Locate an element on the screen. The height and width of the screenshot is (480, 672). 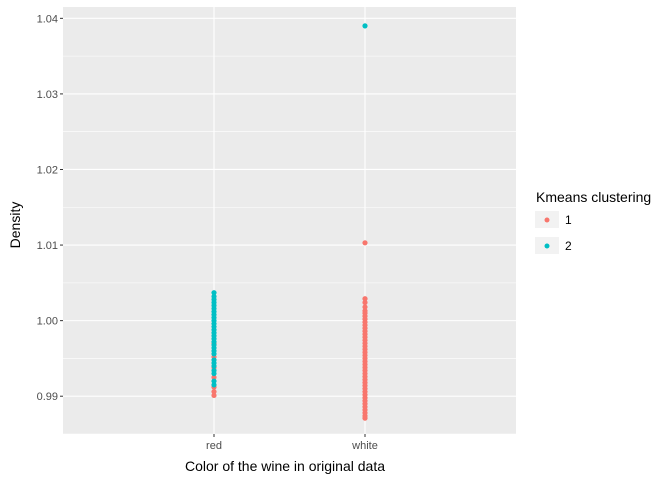
y-tick-label: 1.01 is located at coordinates (47, 246).